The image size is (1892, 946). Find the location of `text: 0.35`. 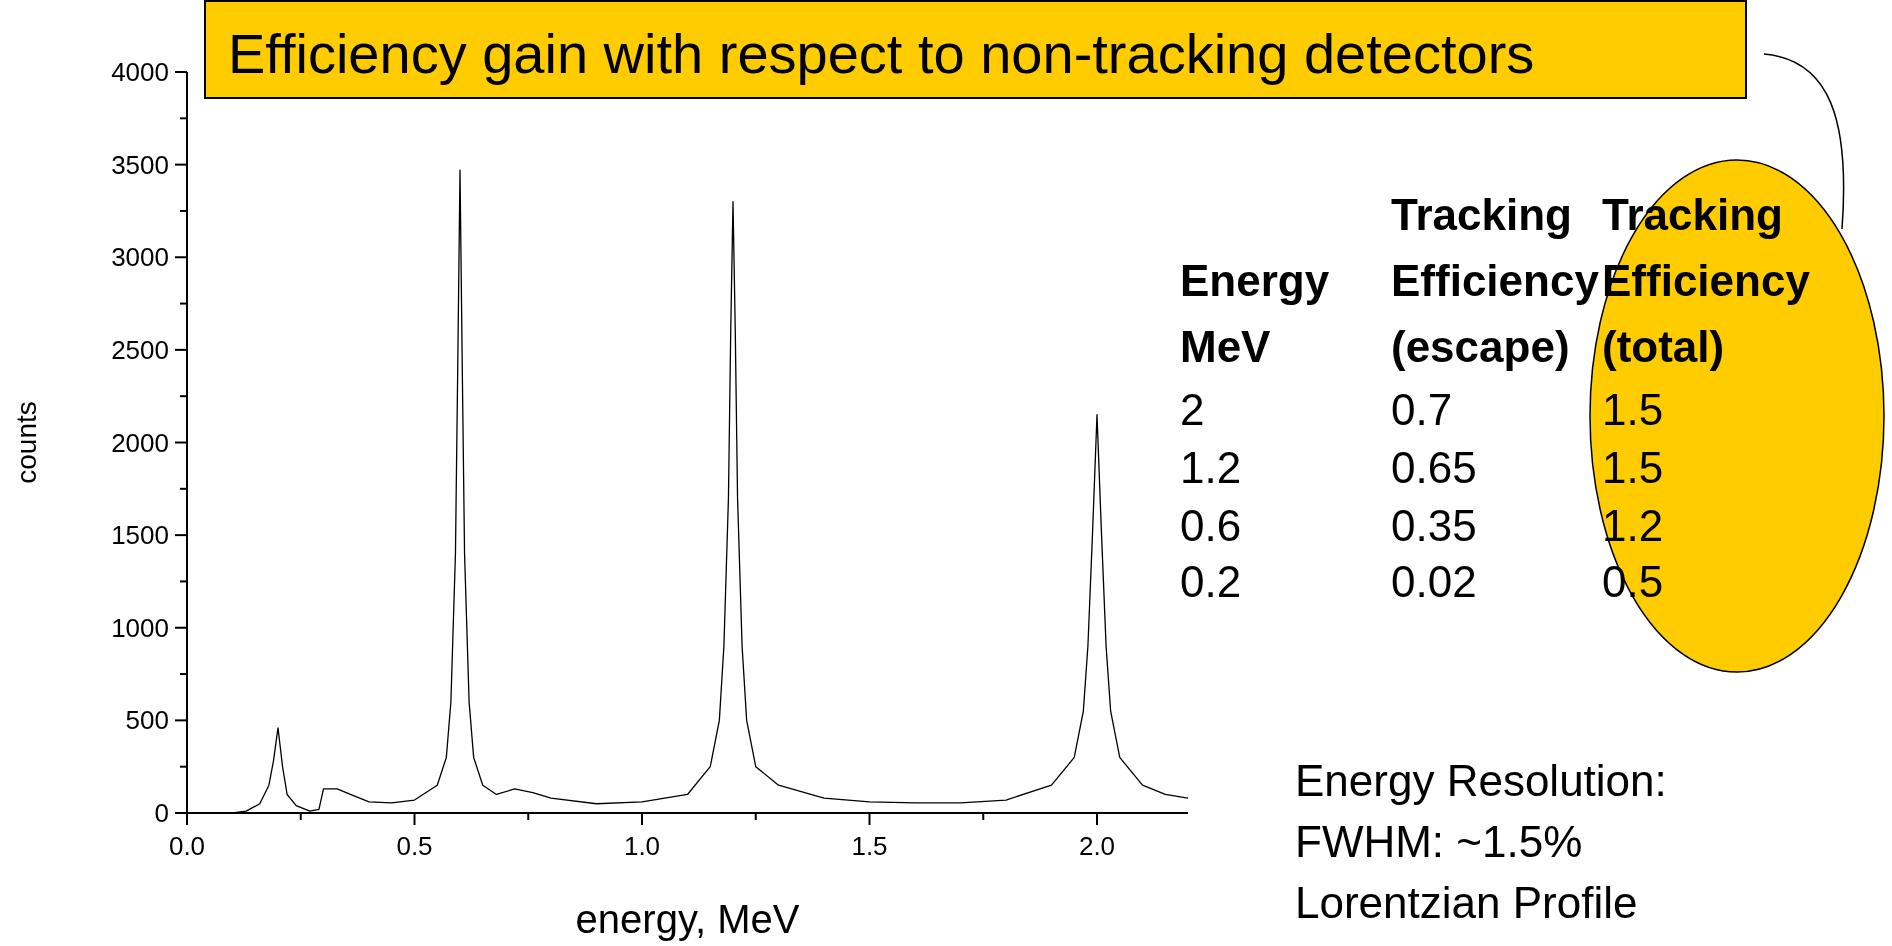

text: 0.35 is located at coordinates (1434, 525).